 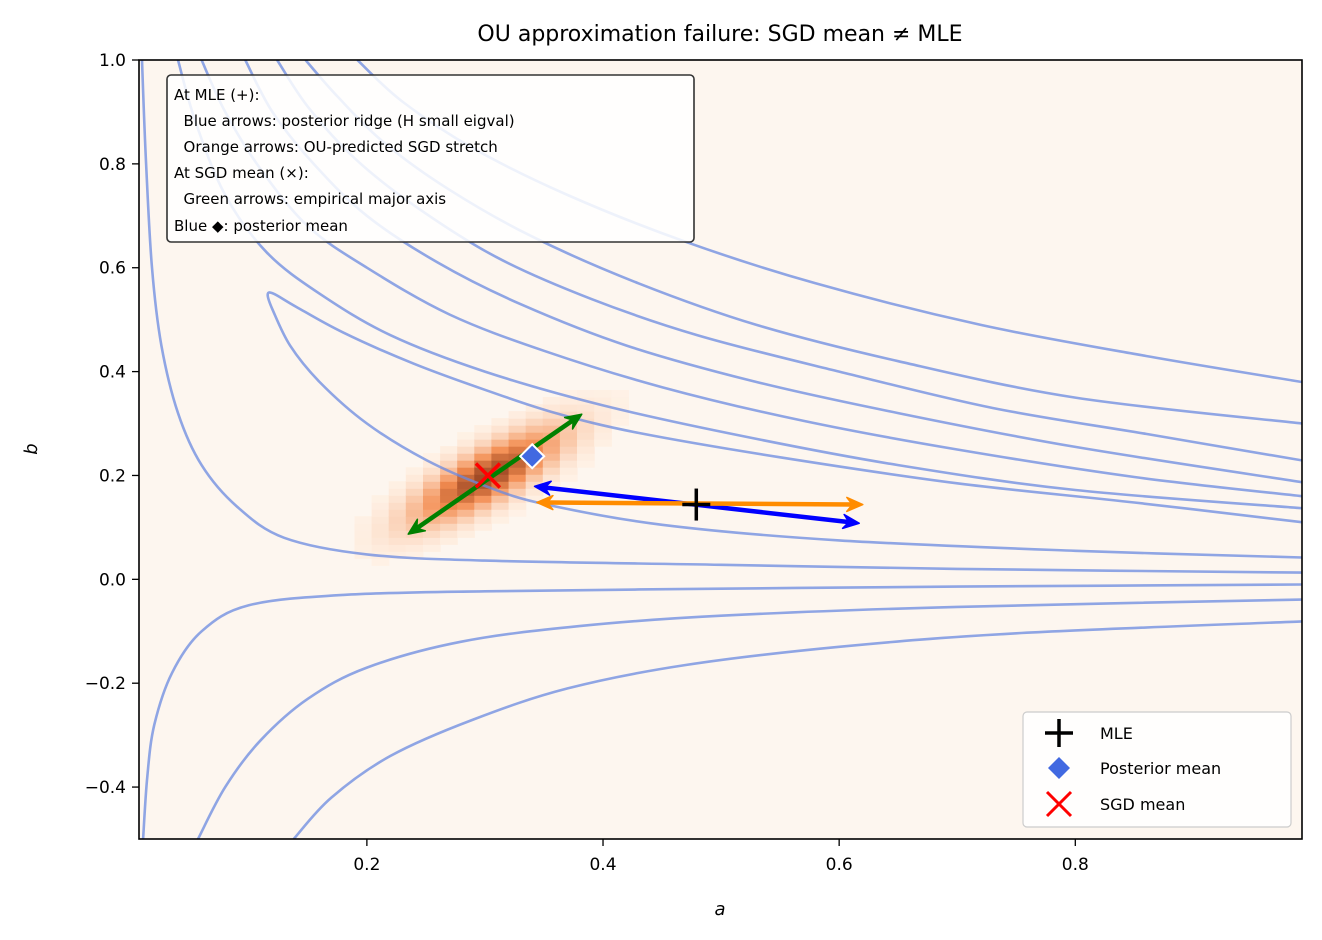 What do you see at coordinates (532, 456) in the screenshot?
I see `posterior-mean-marker` at bounding box center [532, 456].